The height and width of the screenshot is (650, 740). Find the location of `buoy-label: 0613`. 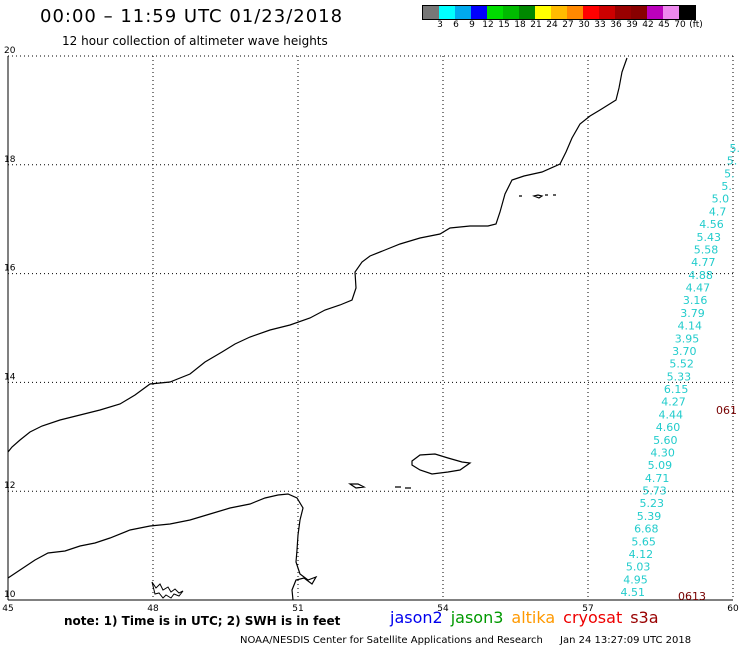

buoy-label: 0613 is located at coordinates (692, 596).